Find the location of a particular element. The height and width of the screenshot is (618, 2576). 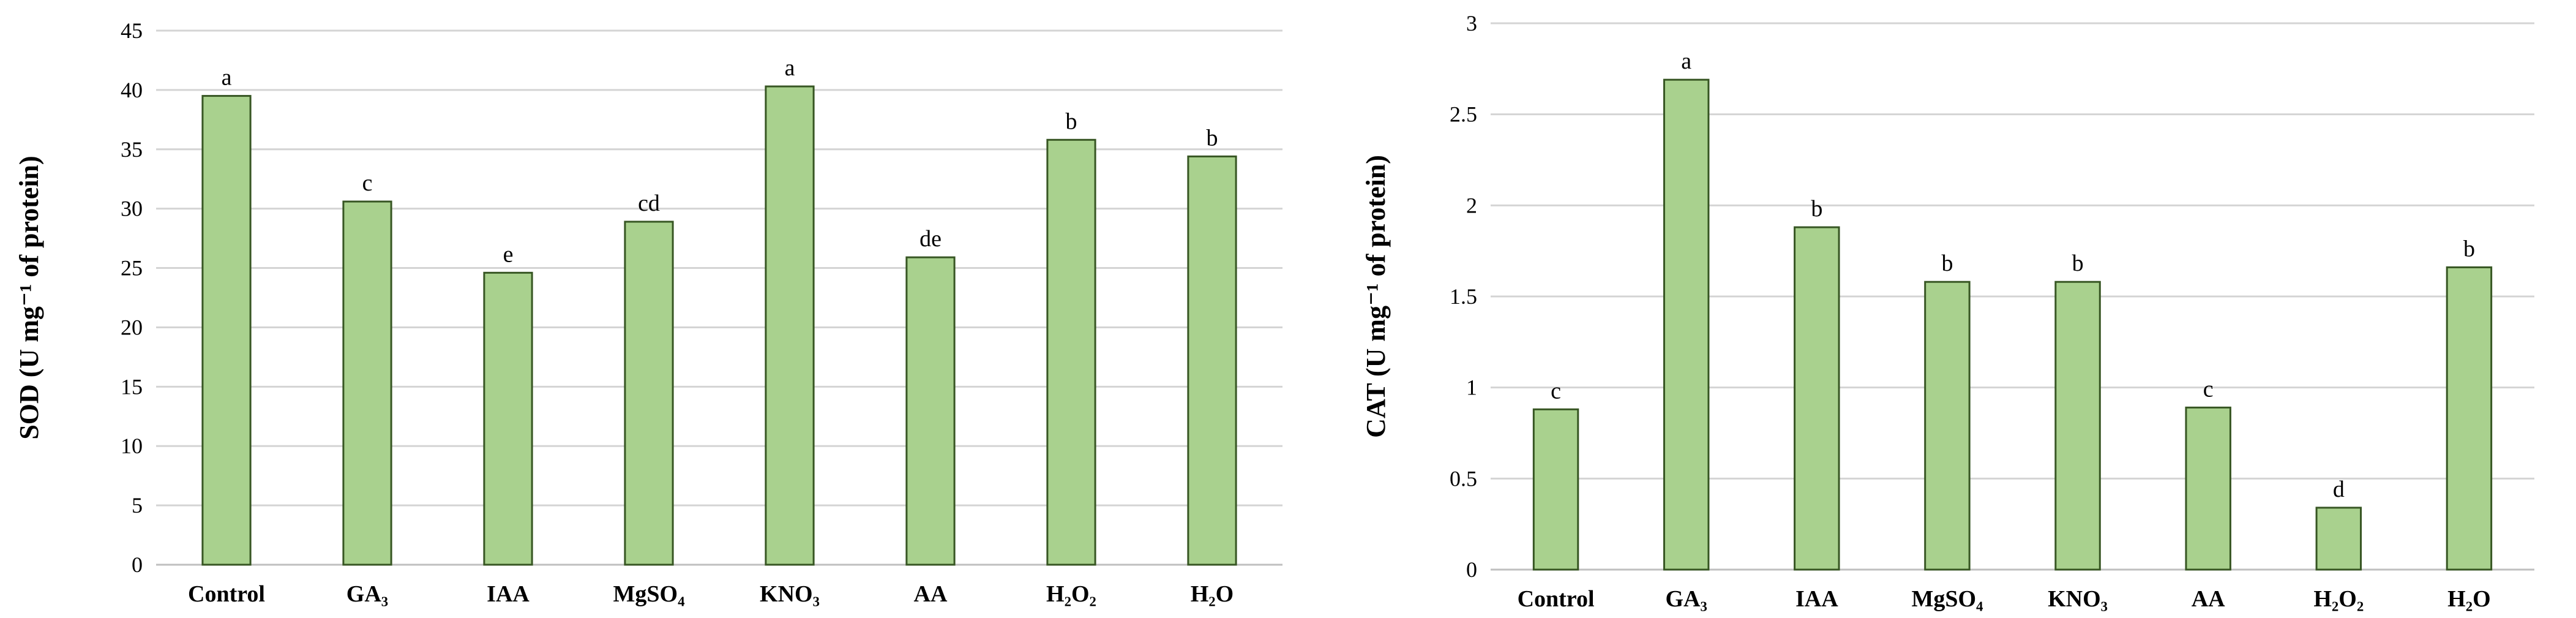

sod-y-tick-label: 0 is located at coordinates (137, 564).